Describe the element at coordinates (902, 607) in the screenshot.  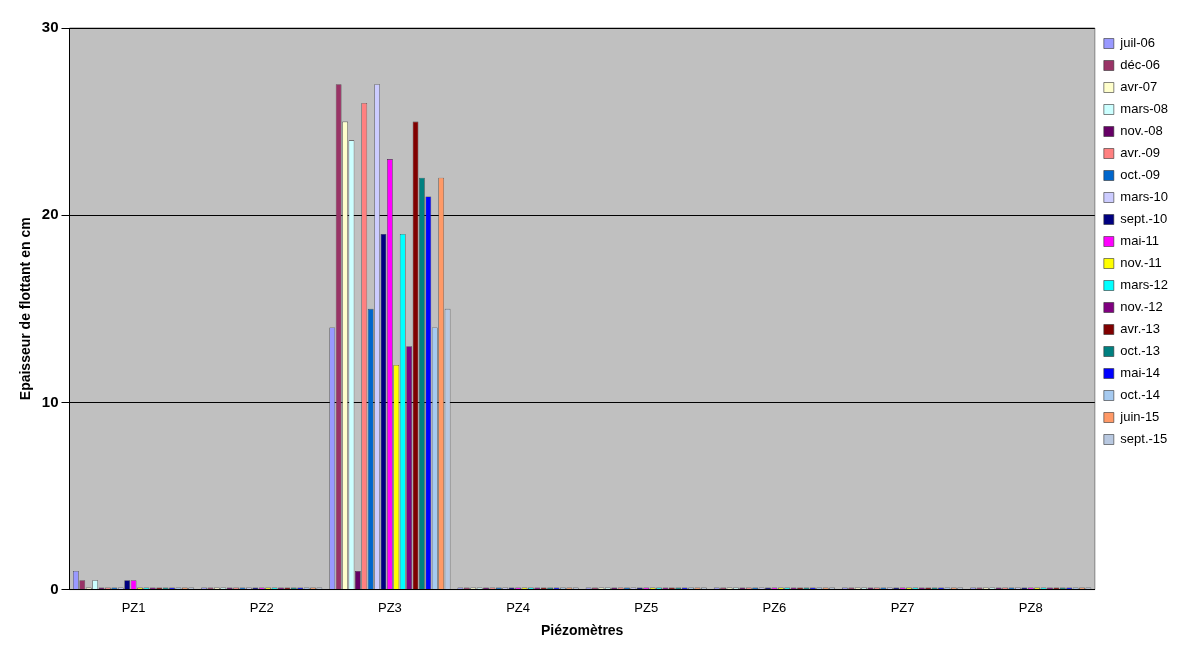
I see `x-tick-label: PZ7` at that location.